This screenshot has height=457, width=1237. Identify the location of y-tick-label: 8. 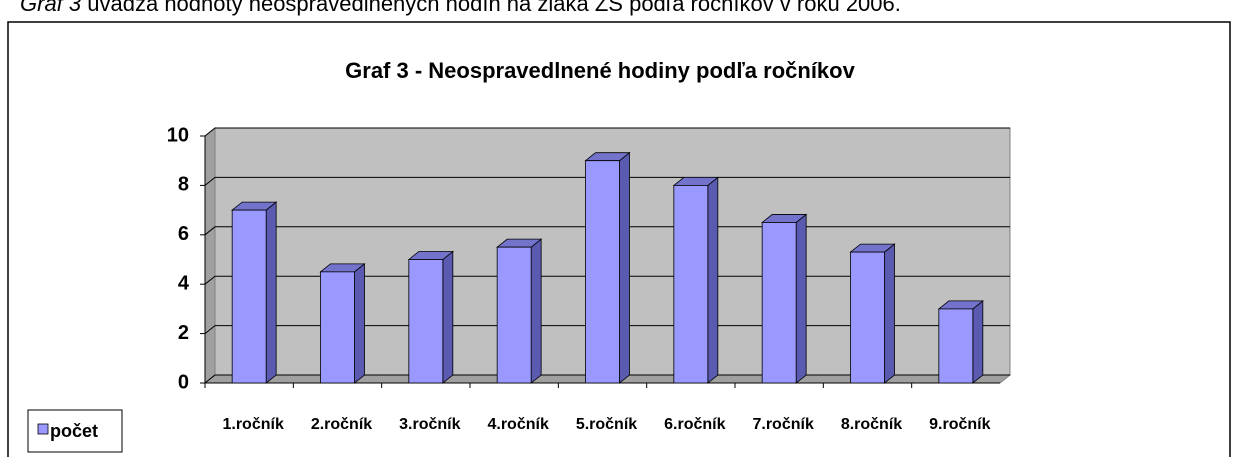
(183, 185).